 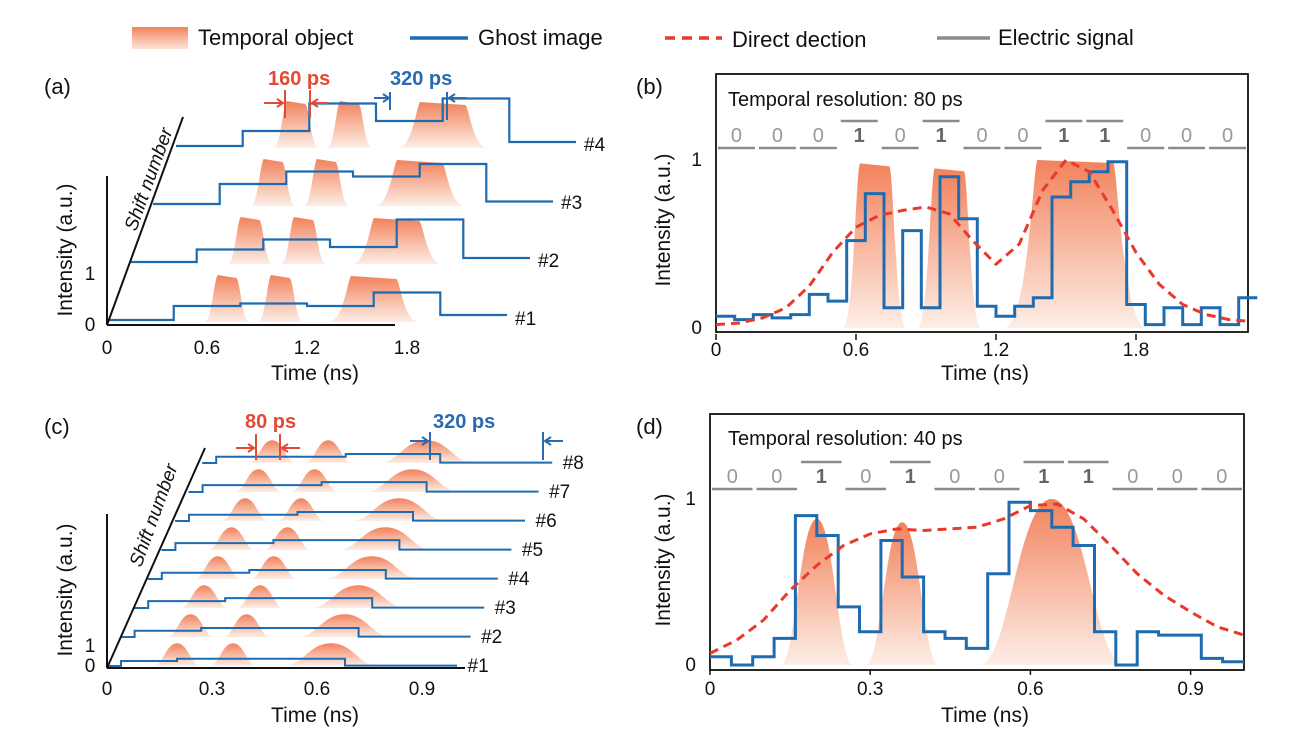 I want to click on panel-b-xtick: 0, so click(x=716, y=350).